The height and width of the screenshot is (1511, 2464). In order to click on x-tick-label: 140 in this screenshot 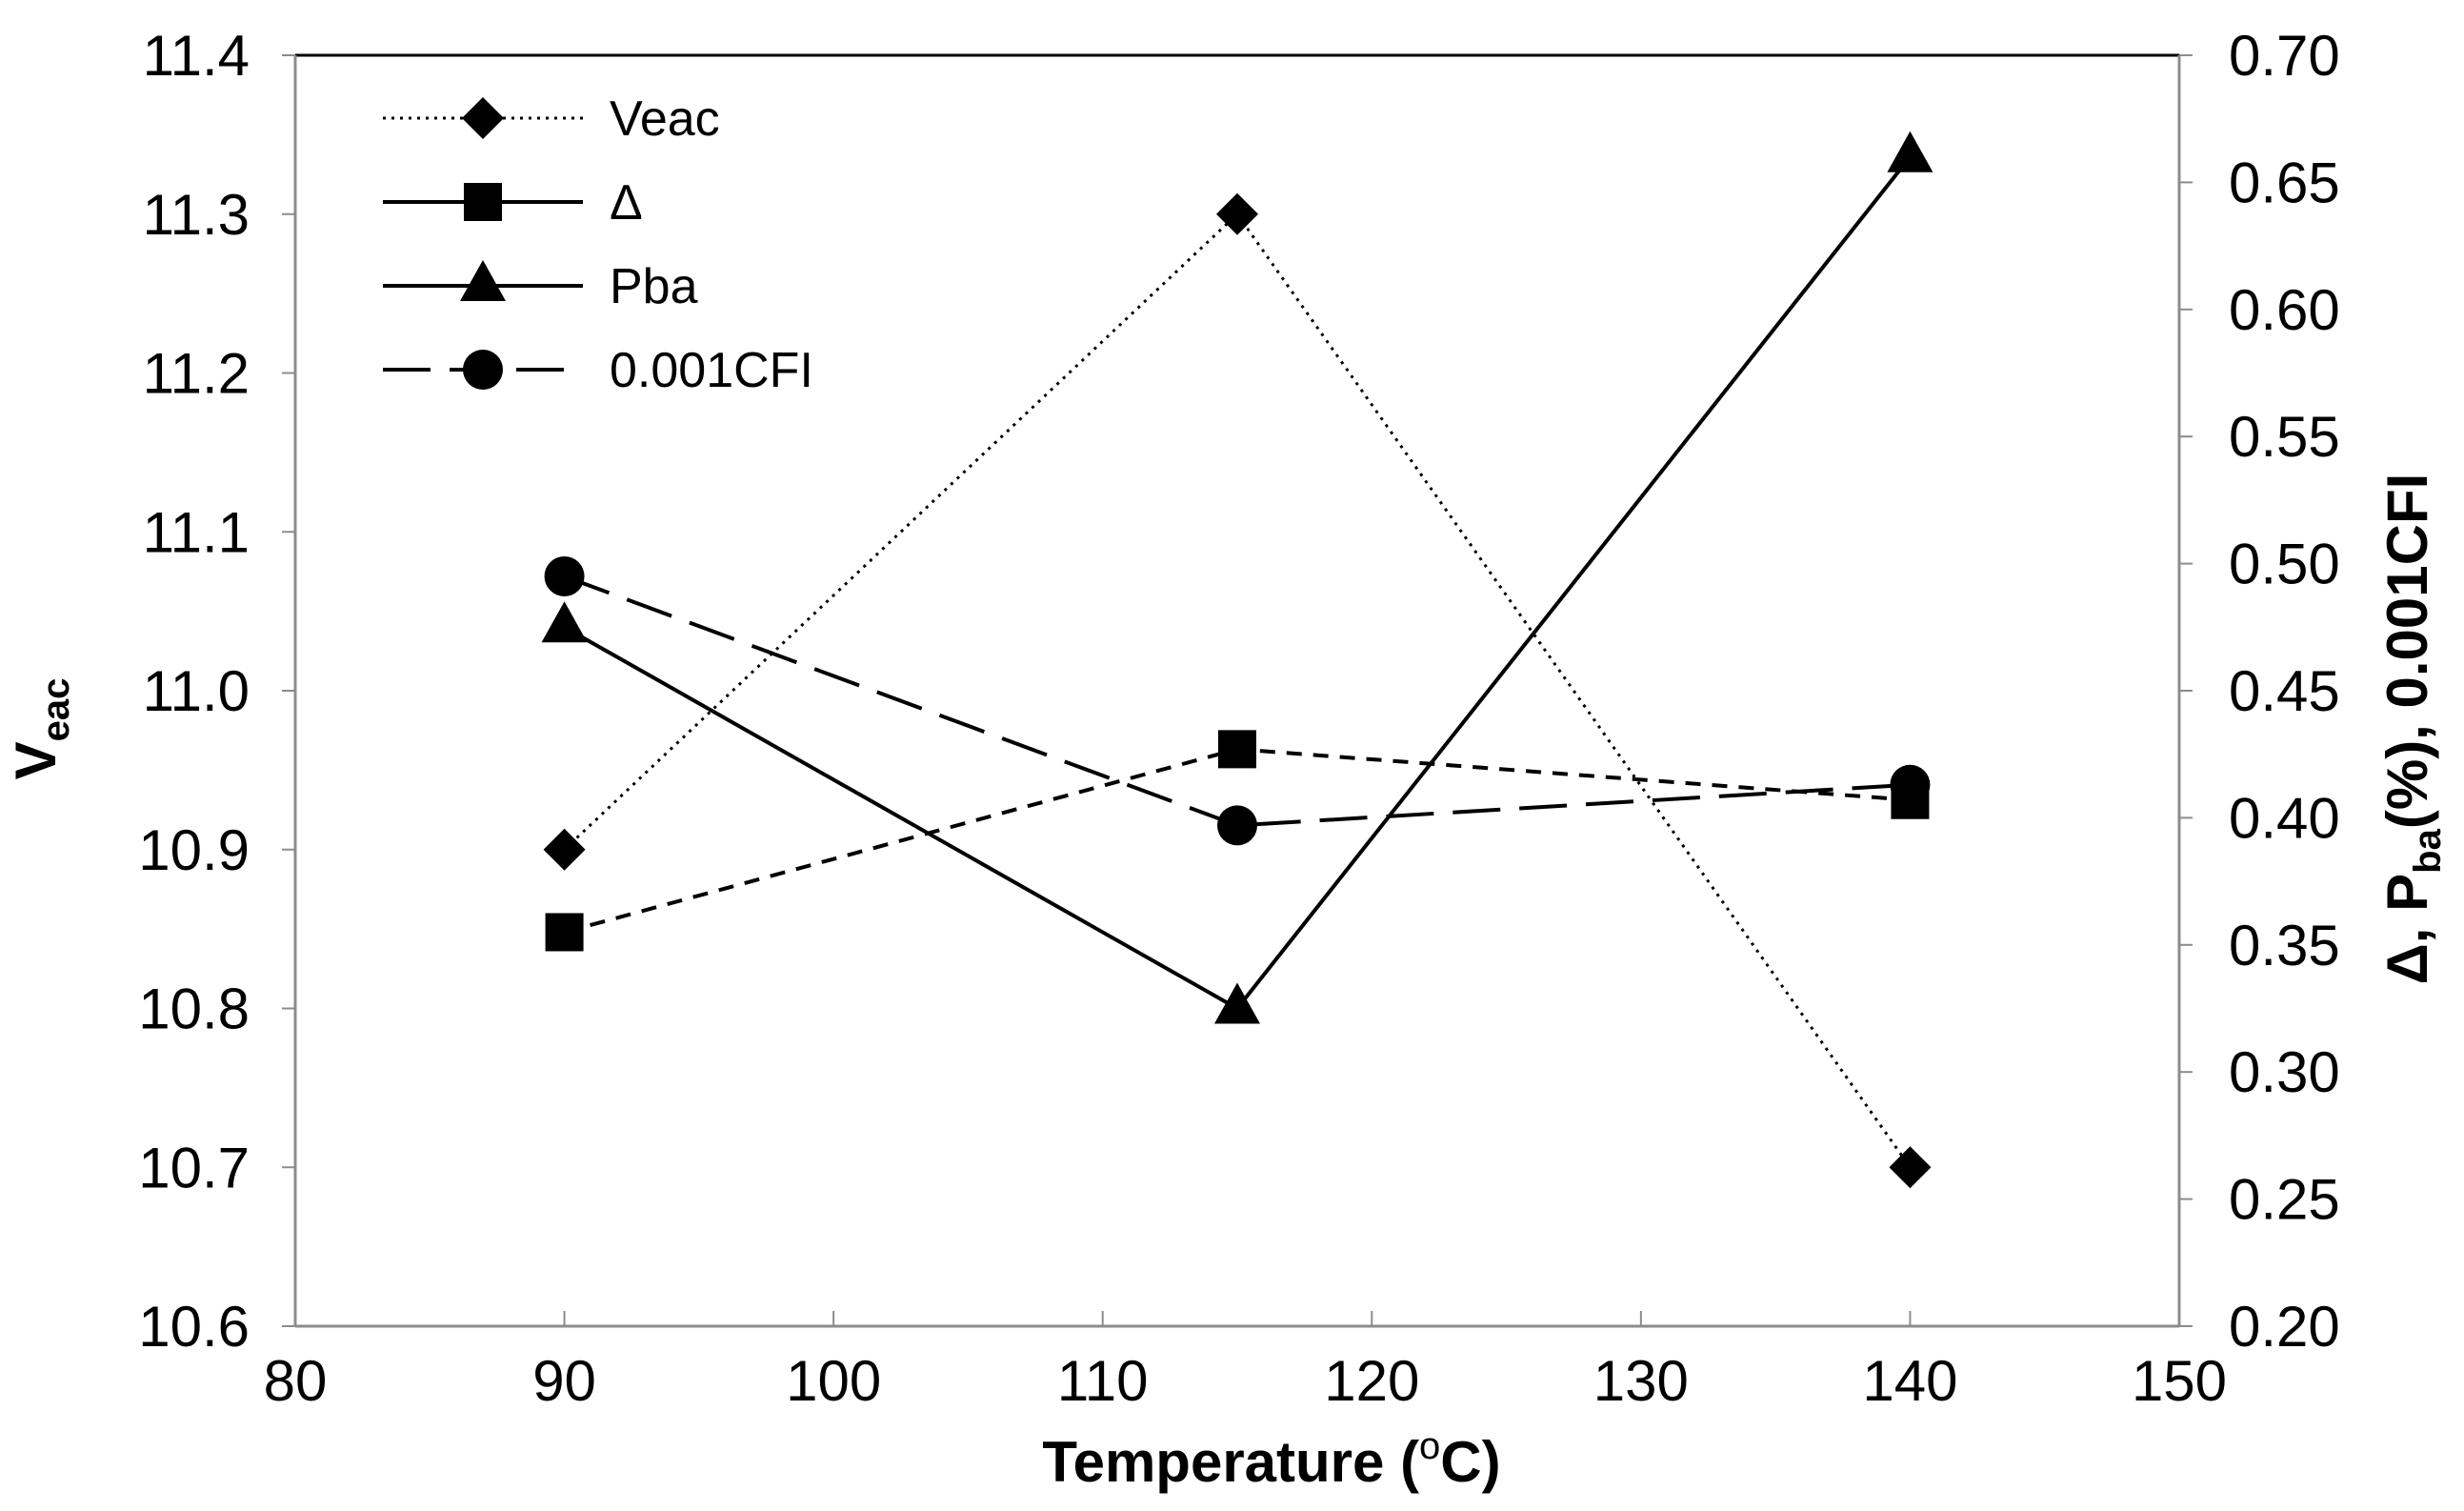, I will do `click(1909, 1381)`.